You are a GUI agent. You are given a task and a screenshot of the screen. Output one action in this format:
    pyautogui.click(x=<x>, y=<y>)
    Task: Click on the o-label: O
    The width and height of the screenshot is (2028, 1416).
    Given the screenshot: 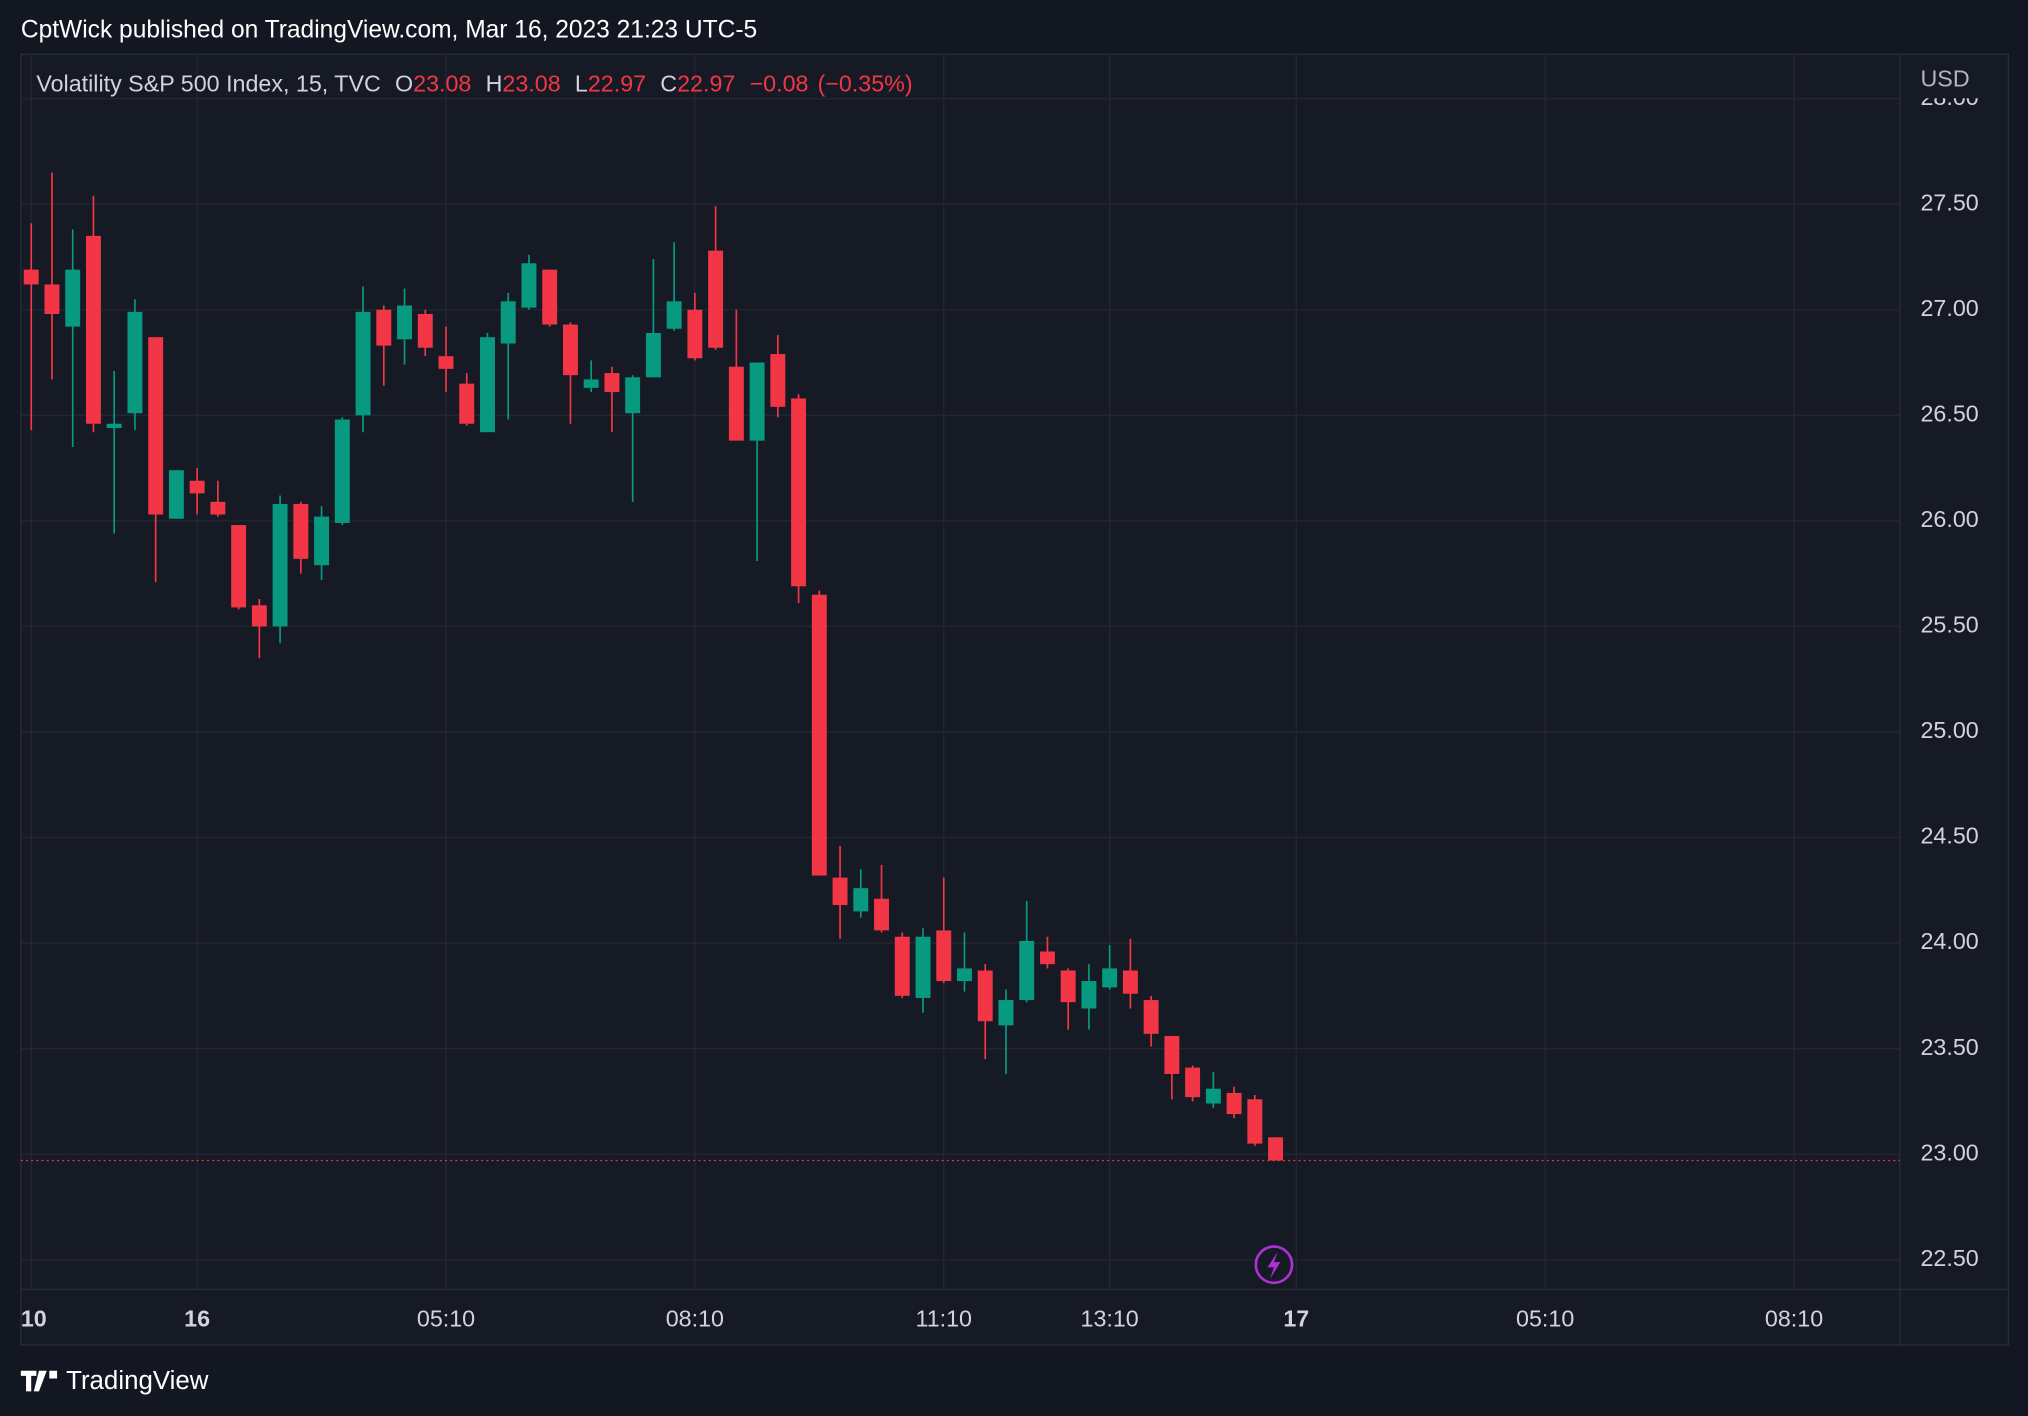 What is the action you would take?
    pyautogui.click(x=404, y=83)
    